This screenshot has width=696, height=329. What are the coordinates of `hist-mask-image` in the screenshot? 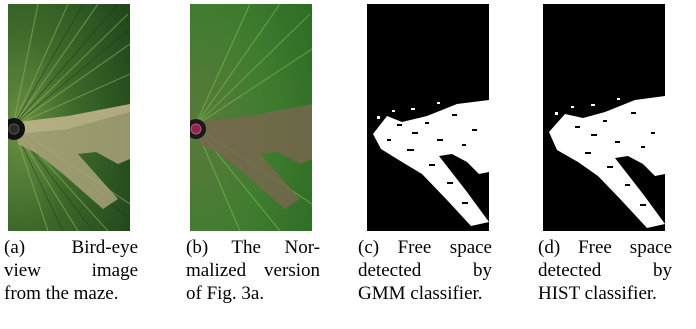 It's located at (604, 117).